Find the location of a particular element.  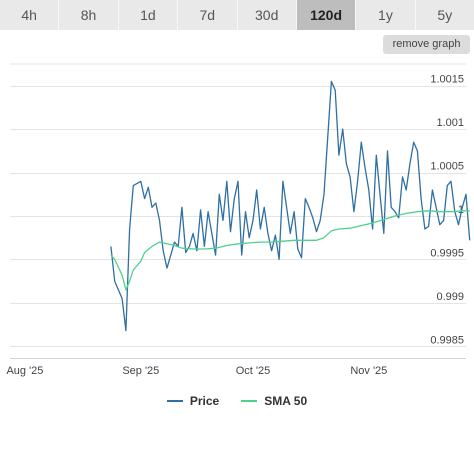

y-tick-label: 0.9985 is located at coordinates (447, 340).